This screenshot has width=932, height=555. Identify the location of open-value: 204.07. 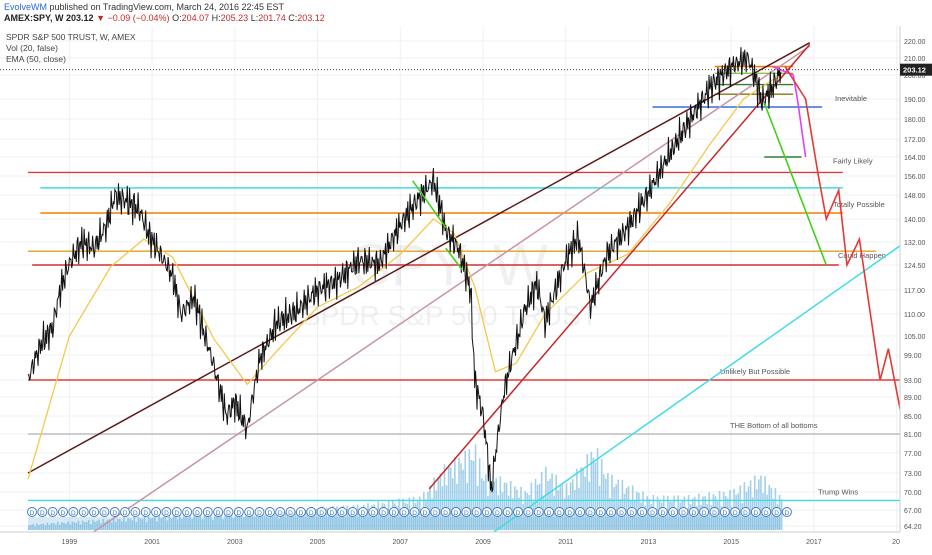
(195, 18).